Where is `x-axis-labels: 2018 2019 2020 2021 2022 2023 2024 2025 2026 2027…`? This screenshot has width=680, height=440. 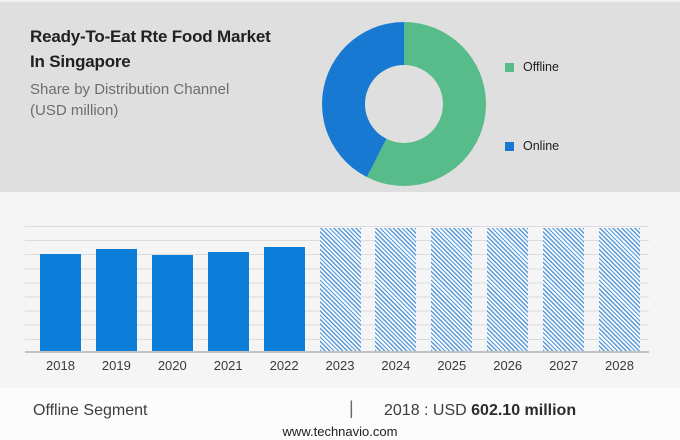
x-axis-labels: 2018 2019 2020 2021 2022 2023 2024 2025 2026 2027… is located at coordinates (337, 366).